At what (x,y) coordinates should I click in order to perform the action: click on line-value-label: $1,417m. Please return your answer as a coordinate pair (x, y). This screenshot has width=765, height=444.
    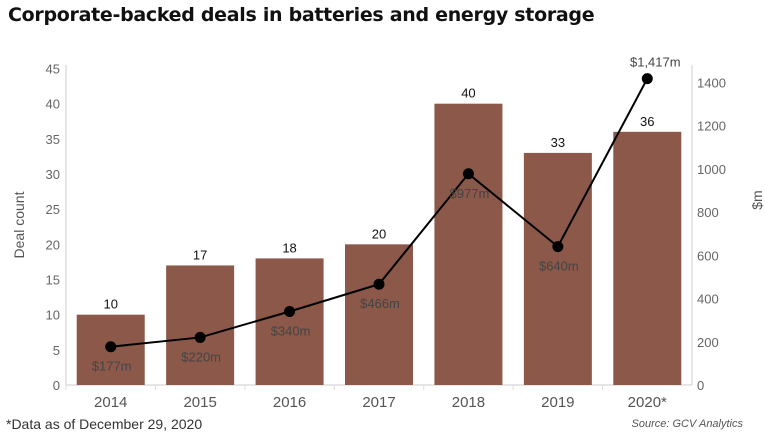
    Looking at the image, I should click on (655, 62).